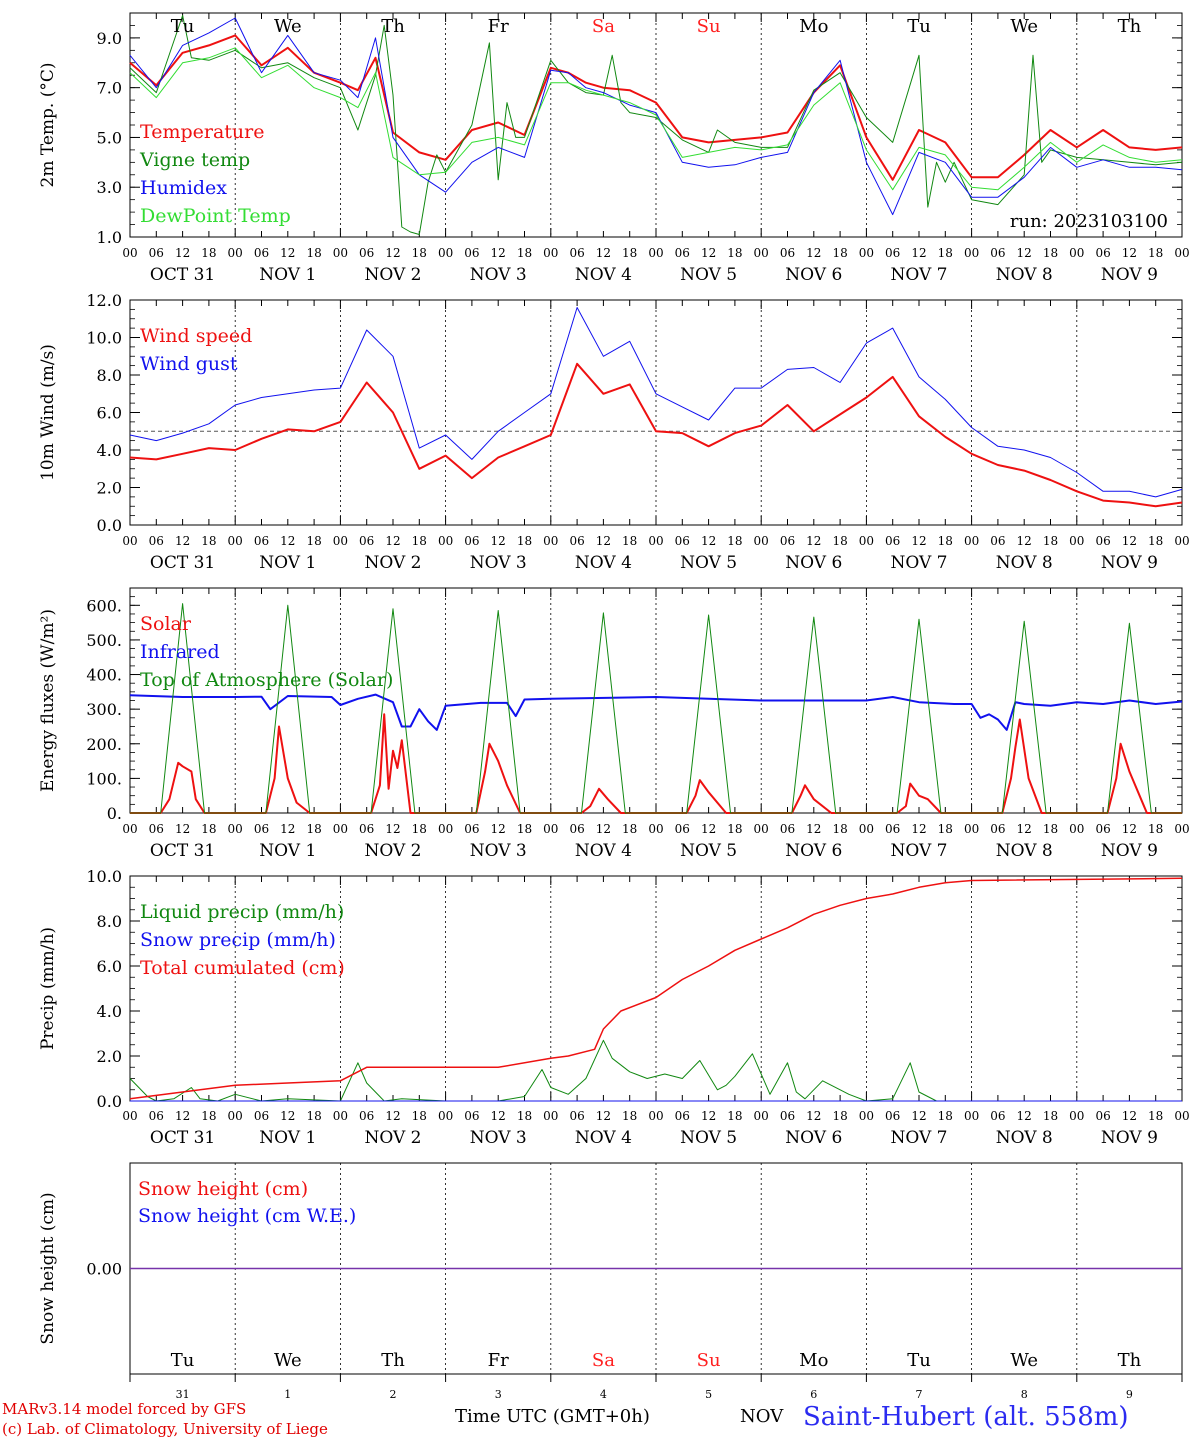  What do you see at coordinates (498, 26) in the screenshot?
I see `weekday-label: Fr` at bounding box center [498, 26].